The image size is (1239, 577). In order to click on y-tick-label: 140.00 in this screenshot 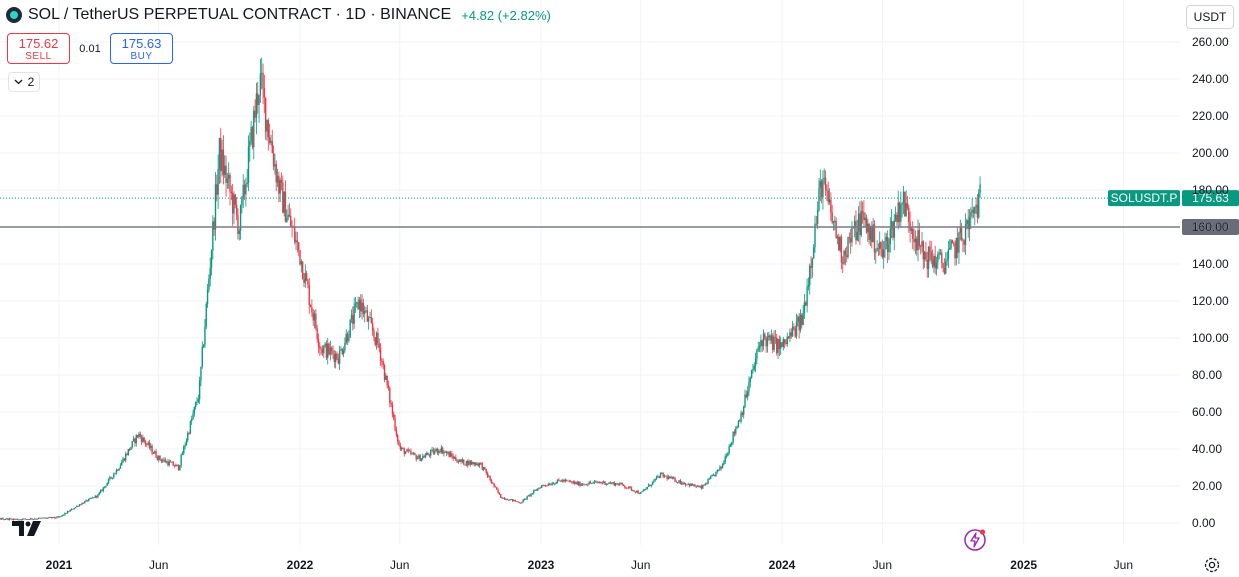, I will do `click(1210, 264)`.